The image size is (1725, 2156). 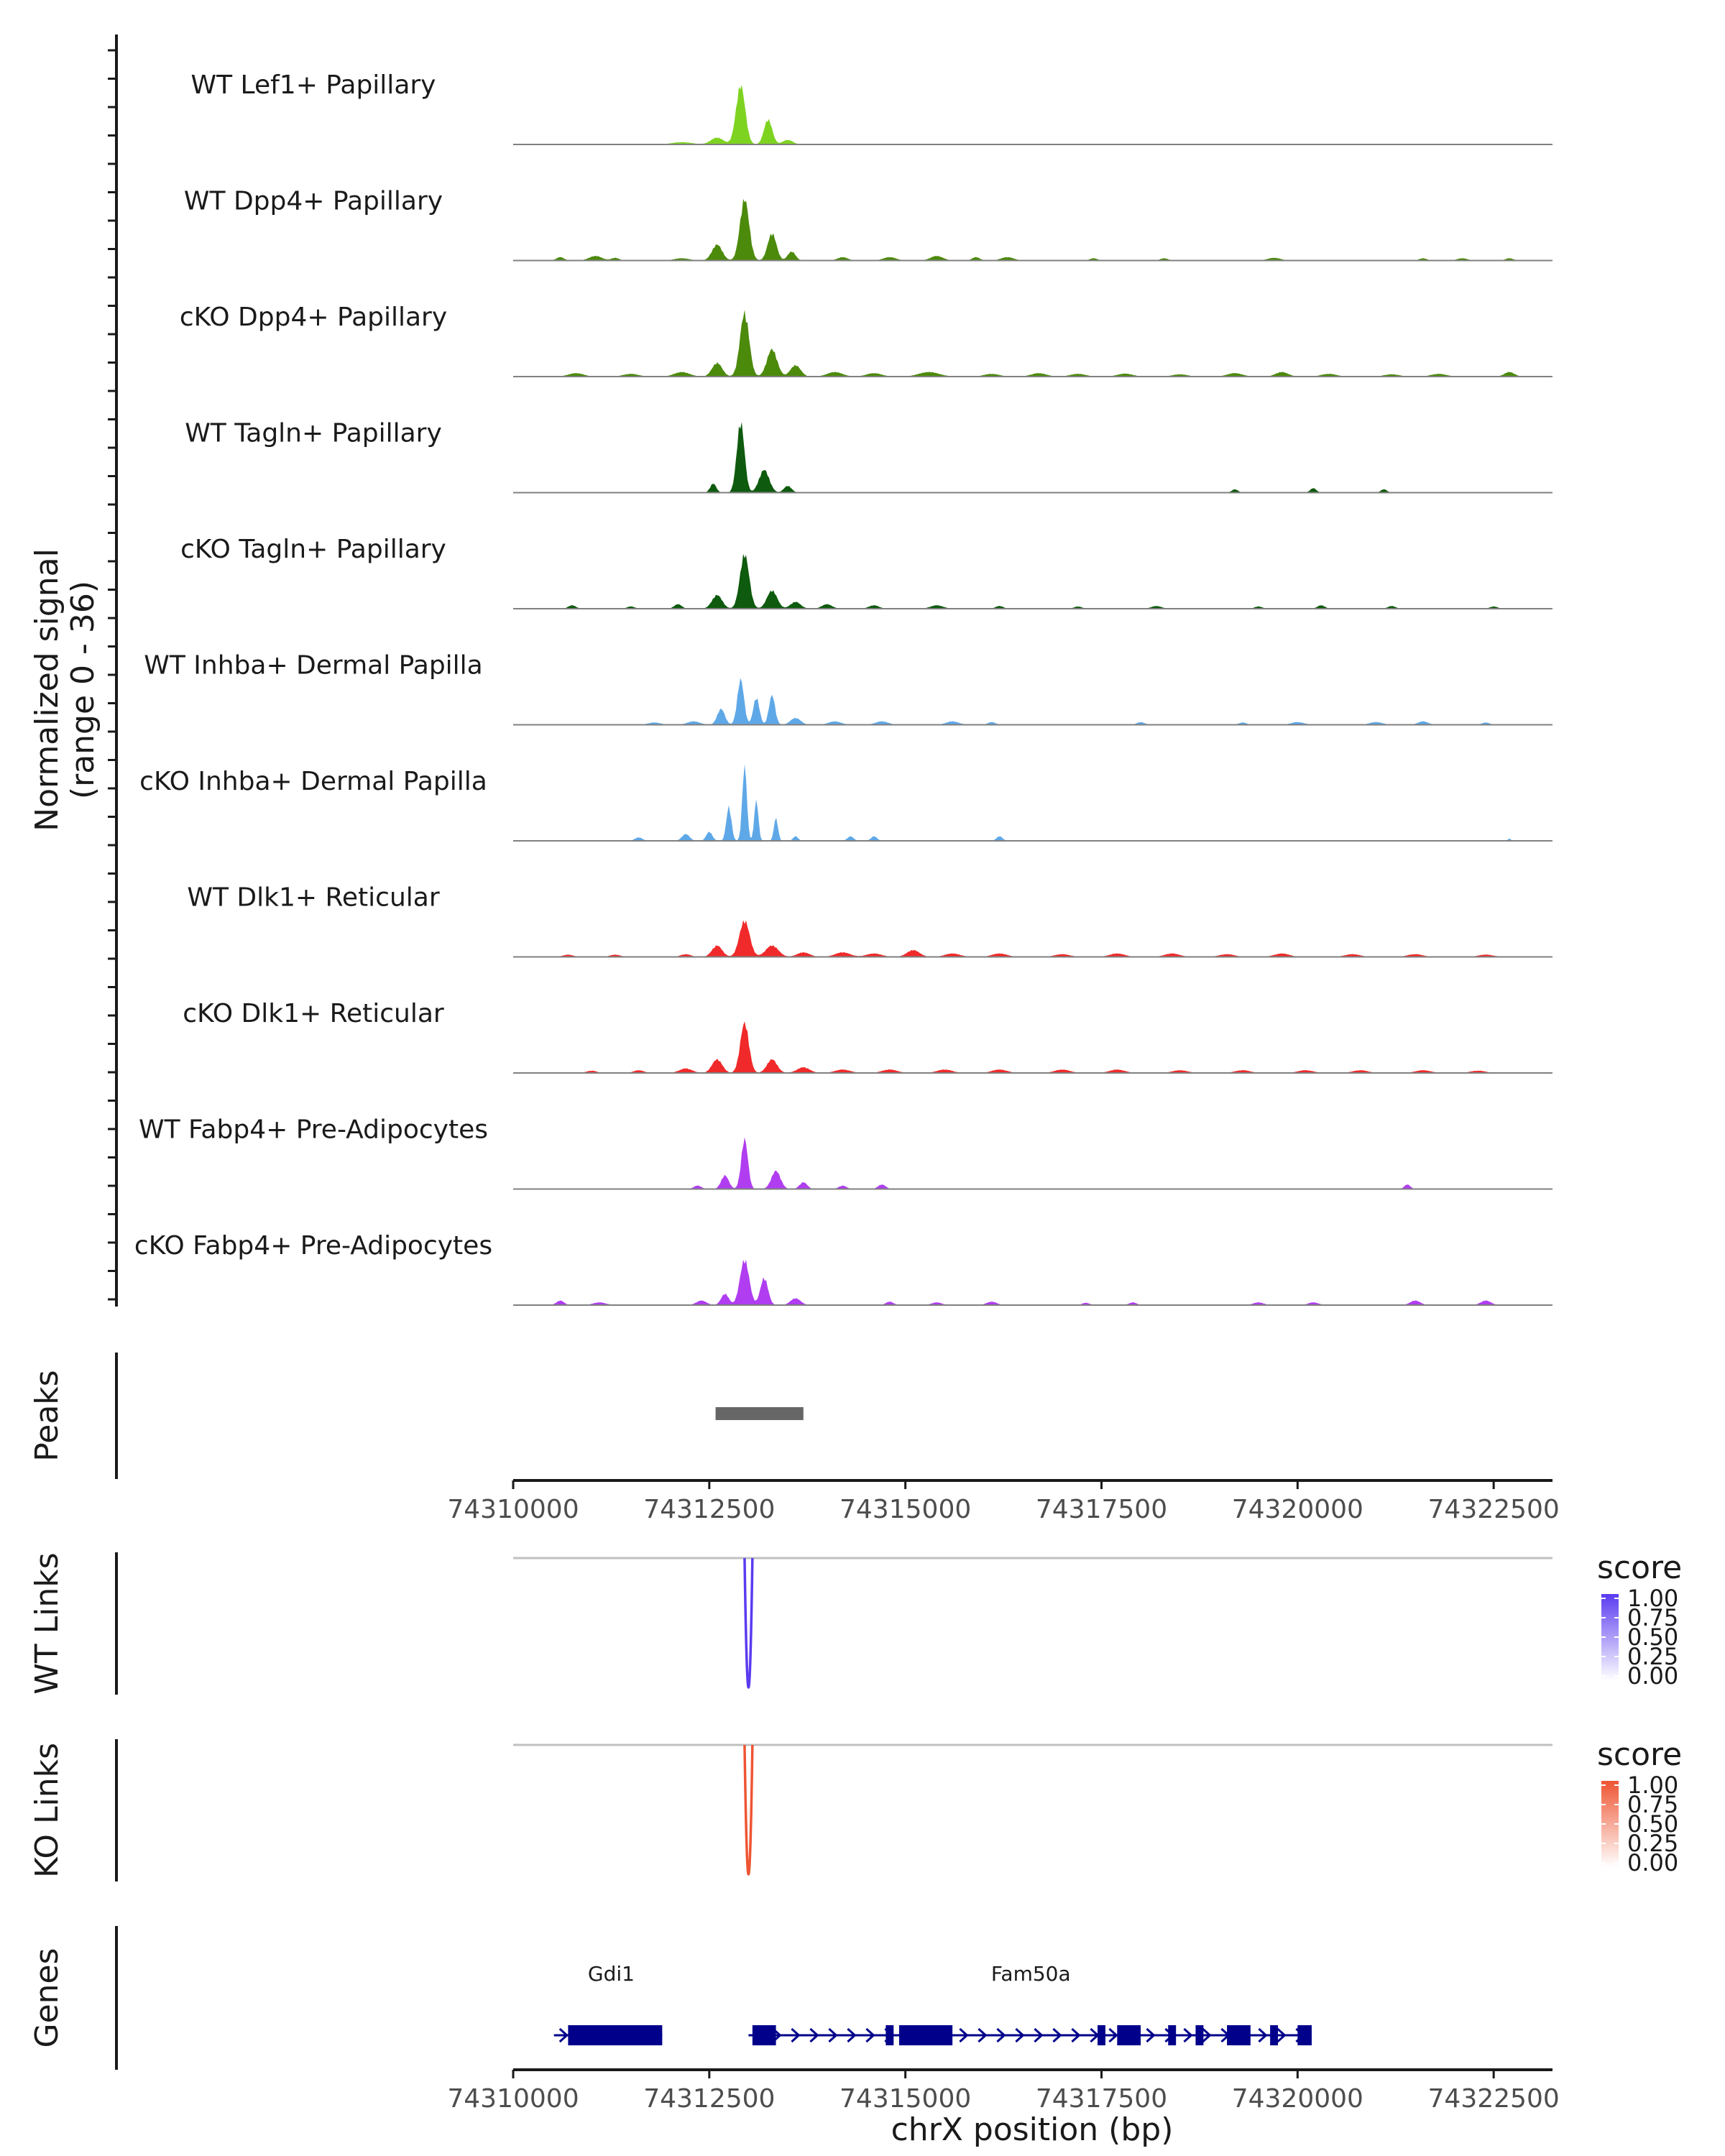 What do you see at coordinates (608, 2004) in the screenshot?
I see `gene-model: Gdi1` at bounding box center [608, 2004].